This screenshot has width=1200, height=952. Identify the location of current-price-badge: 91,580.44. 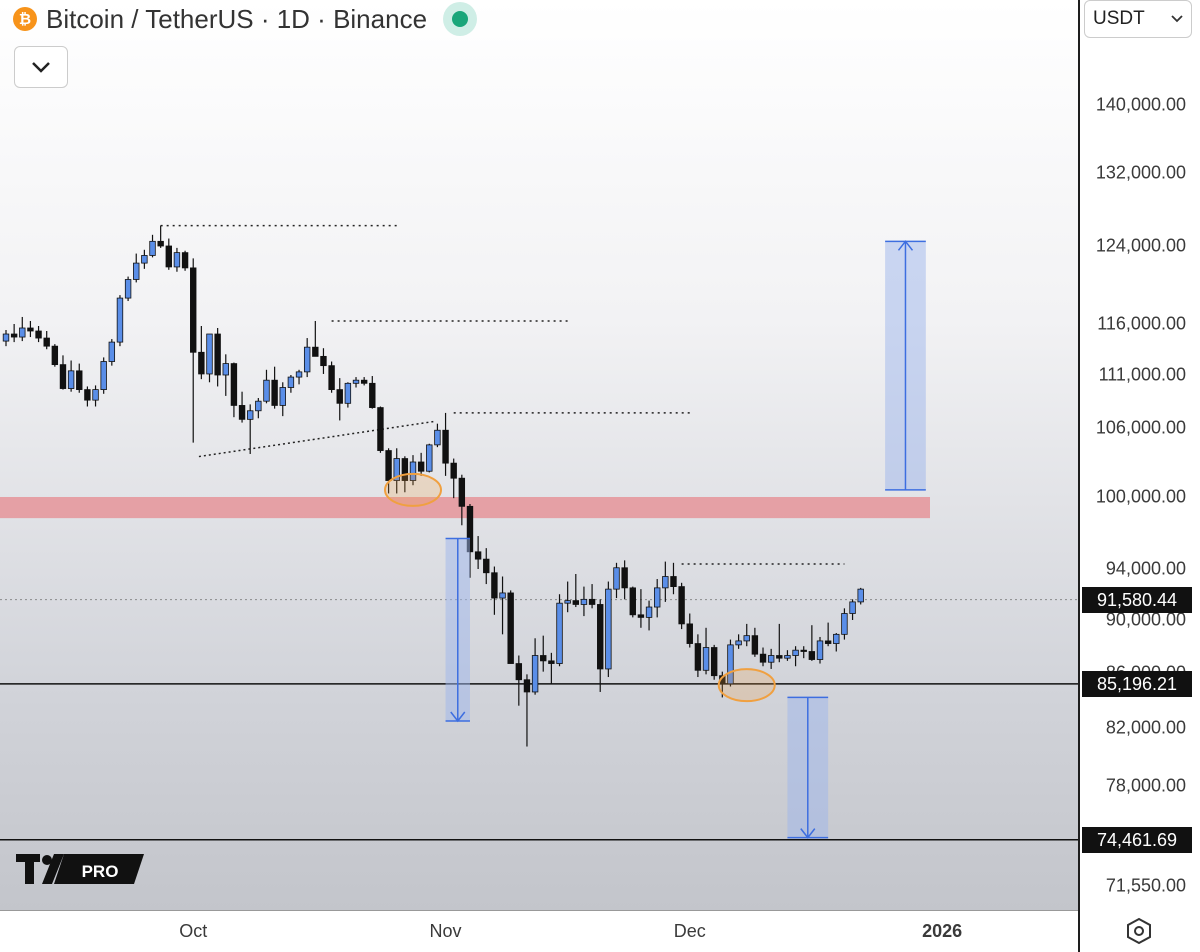
(1137, 599).